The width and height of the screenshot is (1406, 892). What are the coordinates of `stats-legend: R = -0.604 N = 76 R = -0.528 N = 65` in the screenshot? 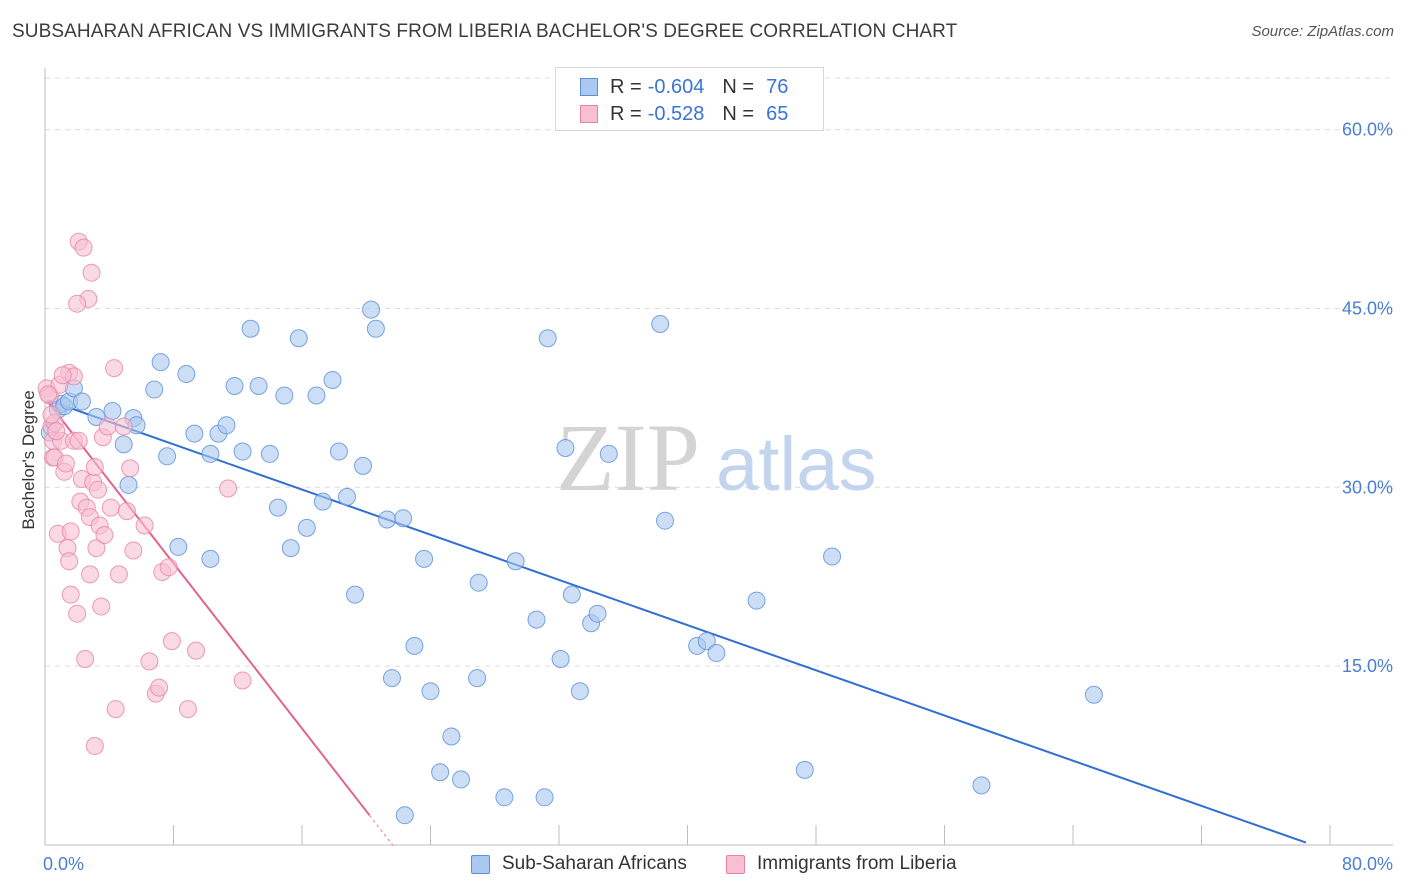 It's located at (689, 99).